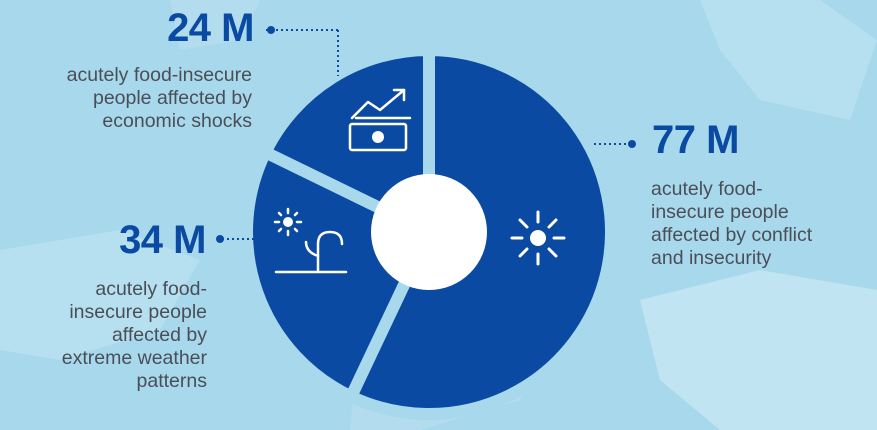 The image size is (877, 430). Describe the element at coordinates (172, 98) in the screenshot. I see `description-economic-line-2: people affected by` at that location.